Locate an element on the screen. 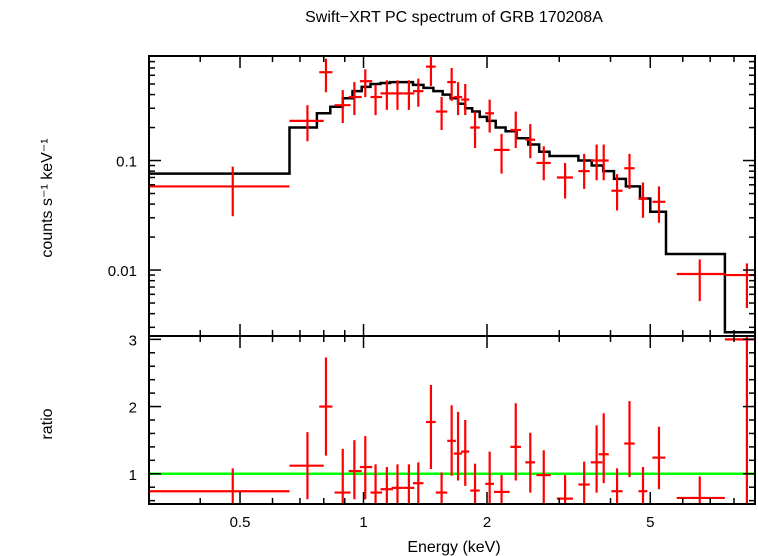  x-tick-label: 1 is located at coordinates (363, 522).